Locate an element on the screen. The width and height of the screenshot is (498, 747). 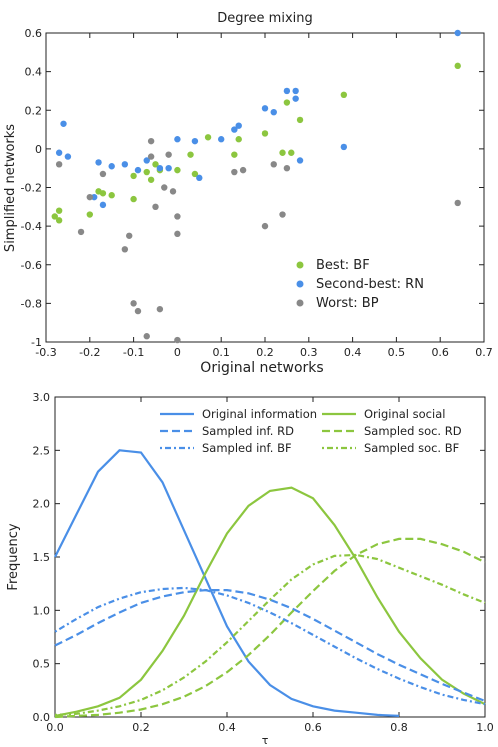
x-tick-label: 0.1 is located at coordinates (221, 352).